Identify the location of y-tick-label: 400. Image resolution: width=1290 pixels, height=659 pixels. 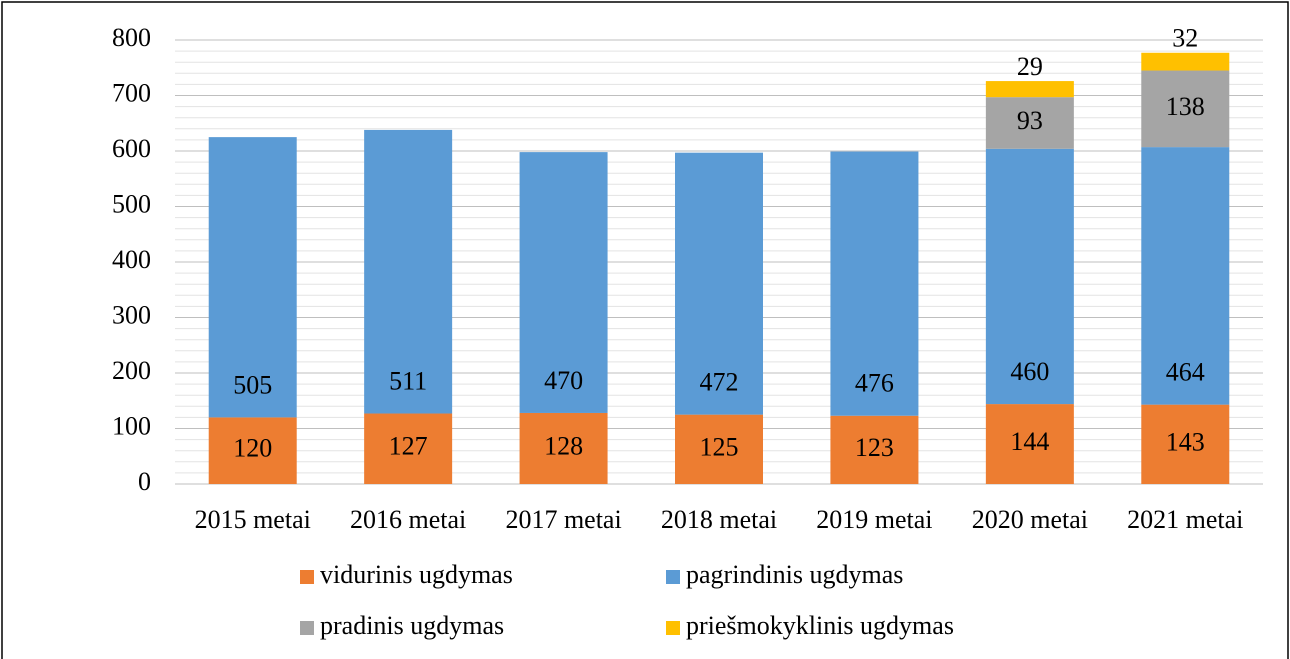
(131, 259).